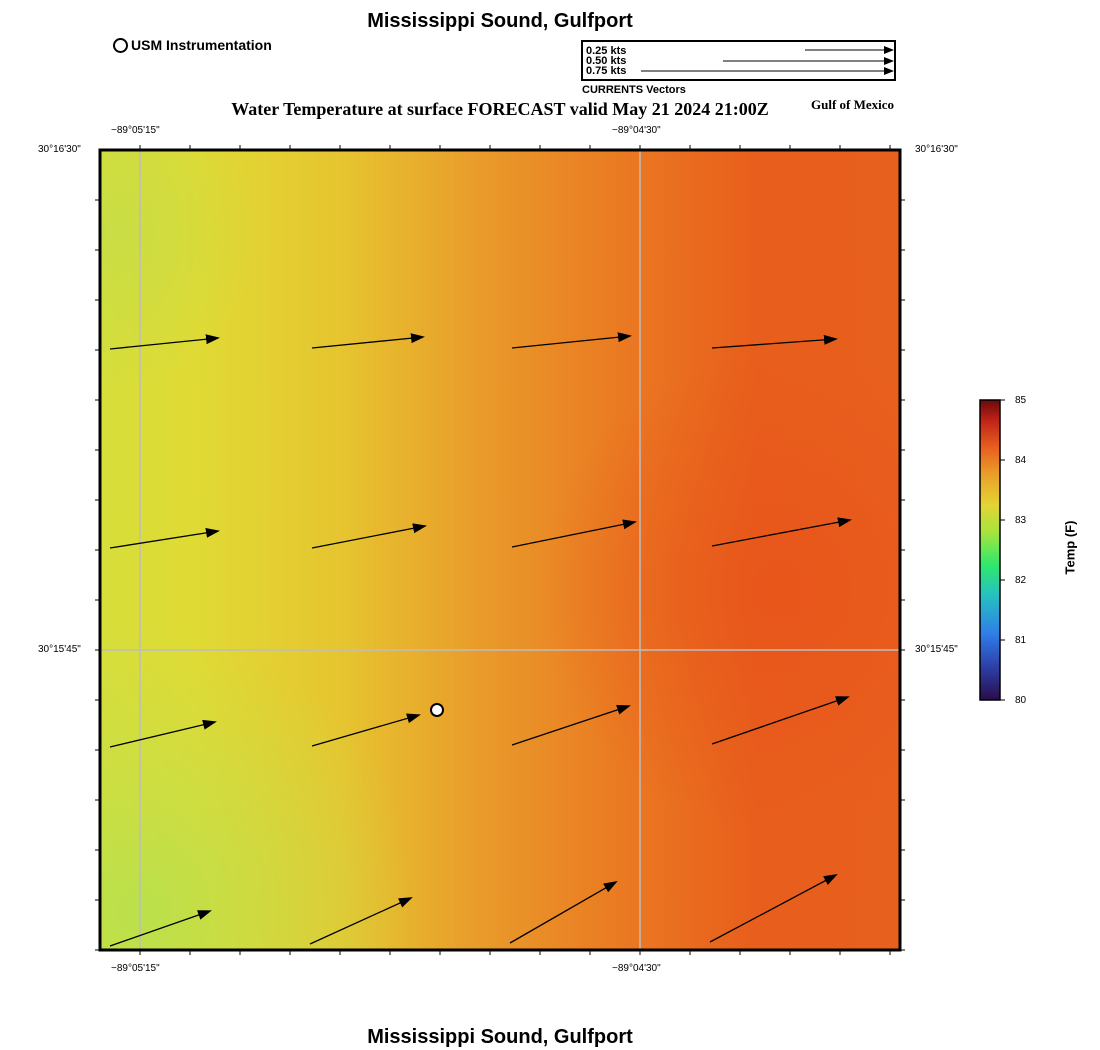 The image size is (1100, 1050). Describe the element at coordinates (606, 71) in the screenshot. I see `vector-legend-row-3: 0.75 kts` at that location.